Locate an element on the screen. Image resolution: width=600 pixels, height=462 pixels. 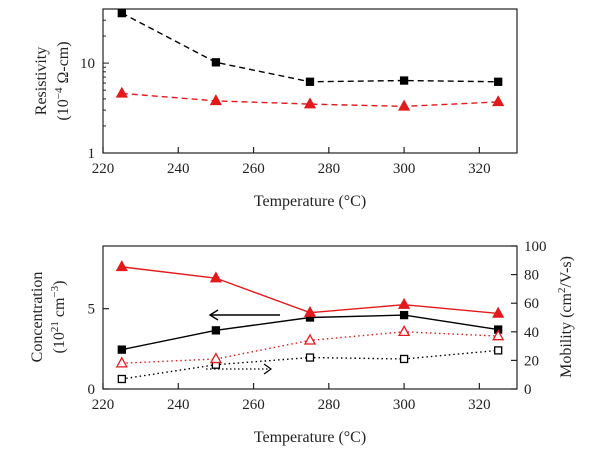
resistivity-x-tick-label: 320 is located at coordinates (479, 169).